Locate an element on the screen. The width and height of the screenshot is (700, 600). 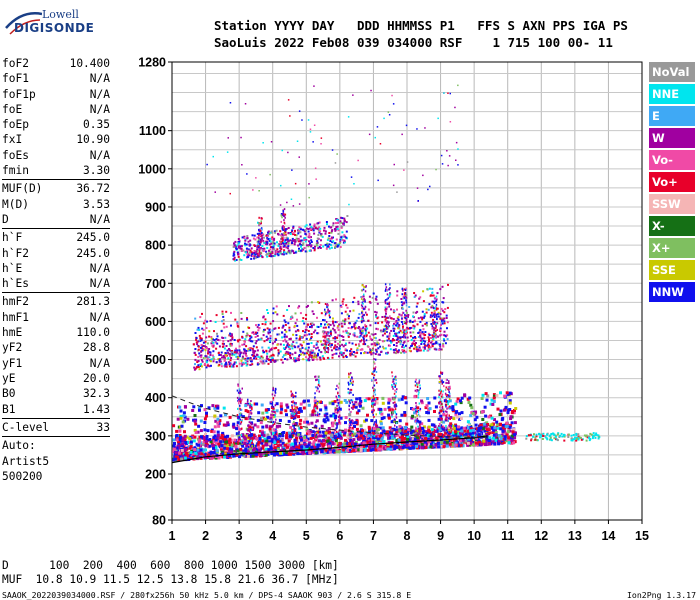
param-value: 245.0 is located at coordinates (93, 253).